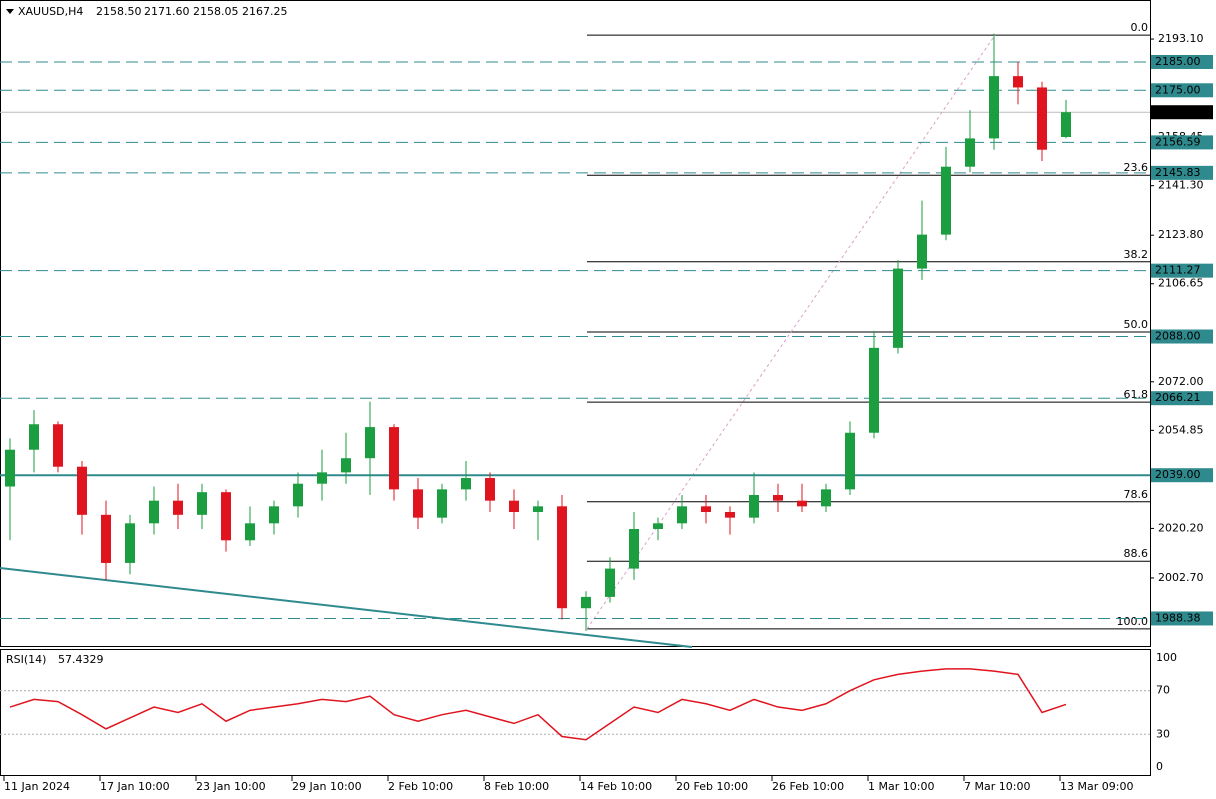  What do you see at coordinates (1133, 621) in the screenshot?
I see `fib-label: 100.0` at bounding box center [1133, 621].